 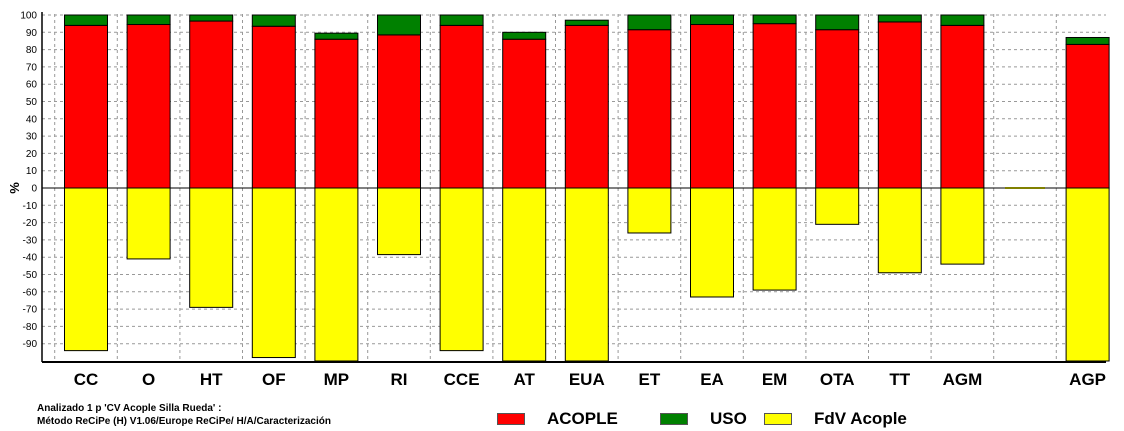 I want to click on category-label: AGM, so click(x=963, y=379).